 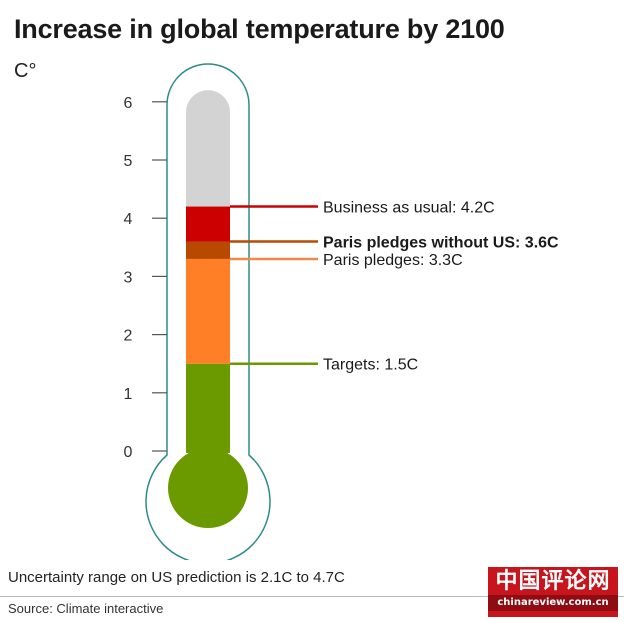 I want to click on y-tick-label: 6, so click(x=128, y=103).